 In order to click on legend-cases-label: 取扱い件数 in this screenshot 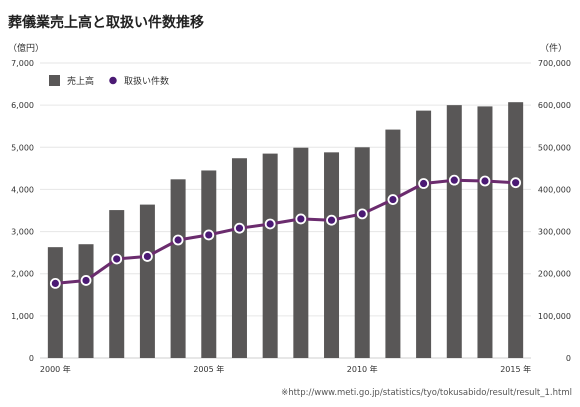, I will do `click(146, 81)`.